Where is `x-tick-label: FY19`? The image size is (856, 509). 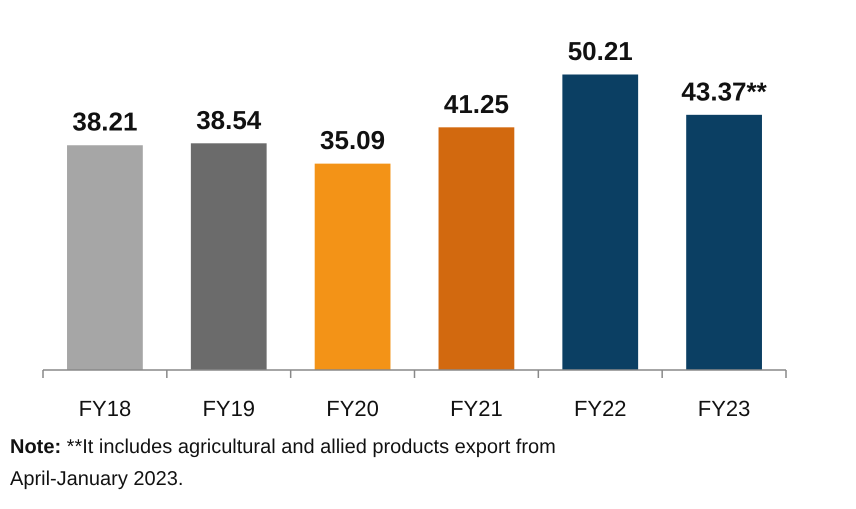
x-tick-label: FY19 is located at coordinates (229, 408).